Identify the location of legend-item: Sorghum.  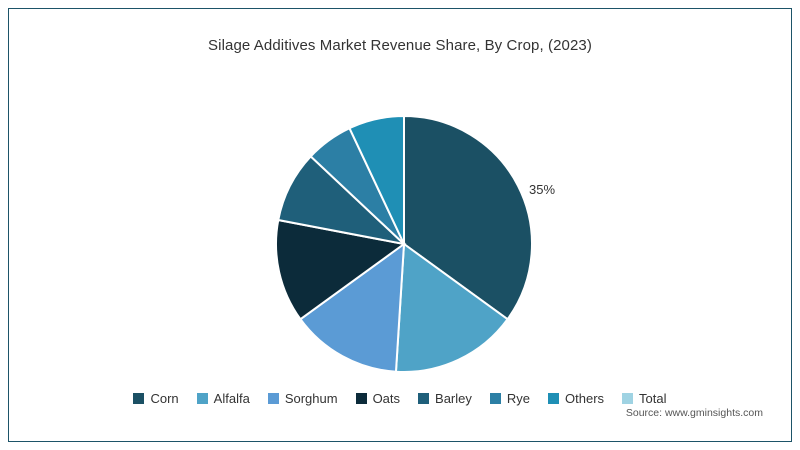
(302, 398).